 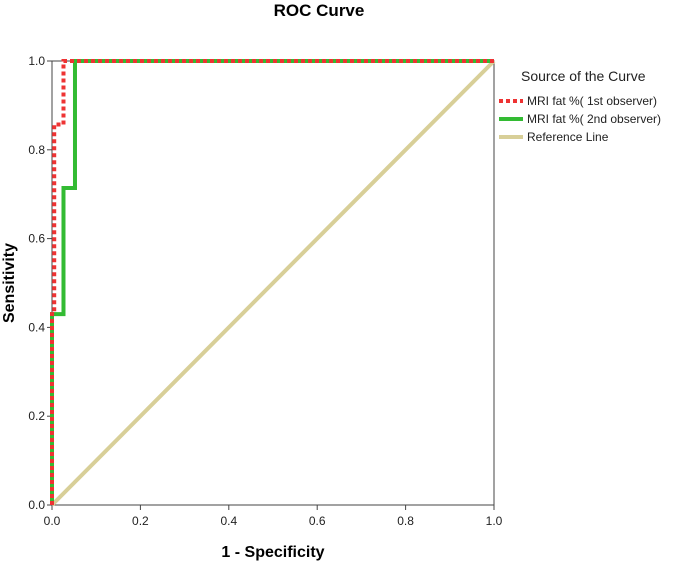 I want to click on y-axis-title: Sensitivity, so click(x=9, y=283).